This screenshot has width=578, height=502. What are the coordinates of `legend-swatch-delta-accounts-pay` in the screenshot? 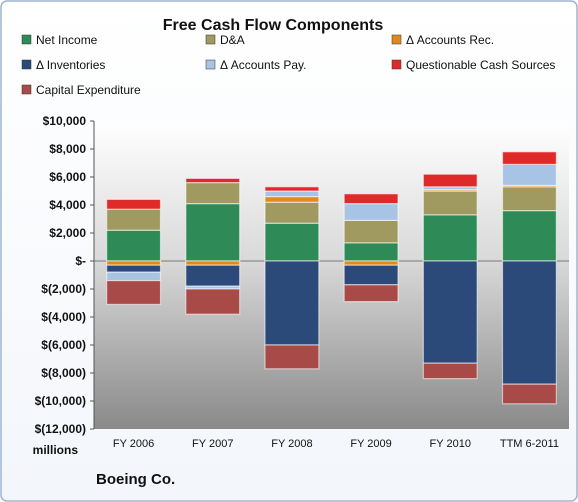 It's located at (210, 64).